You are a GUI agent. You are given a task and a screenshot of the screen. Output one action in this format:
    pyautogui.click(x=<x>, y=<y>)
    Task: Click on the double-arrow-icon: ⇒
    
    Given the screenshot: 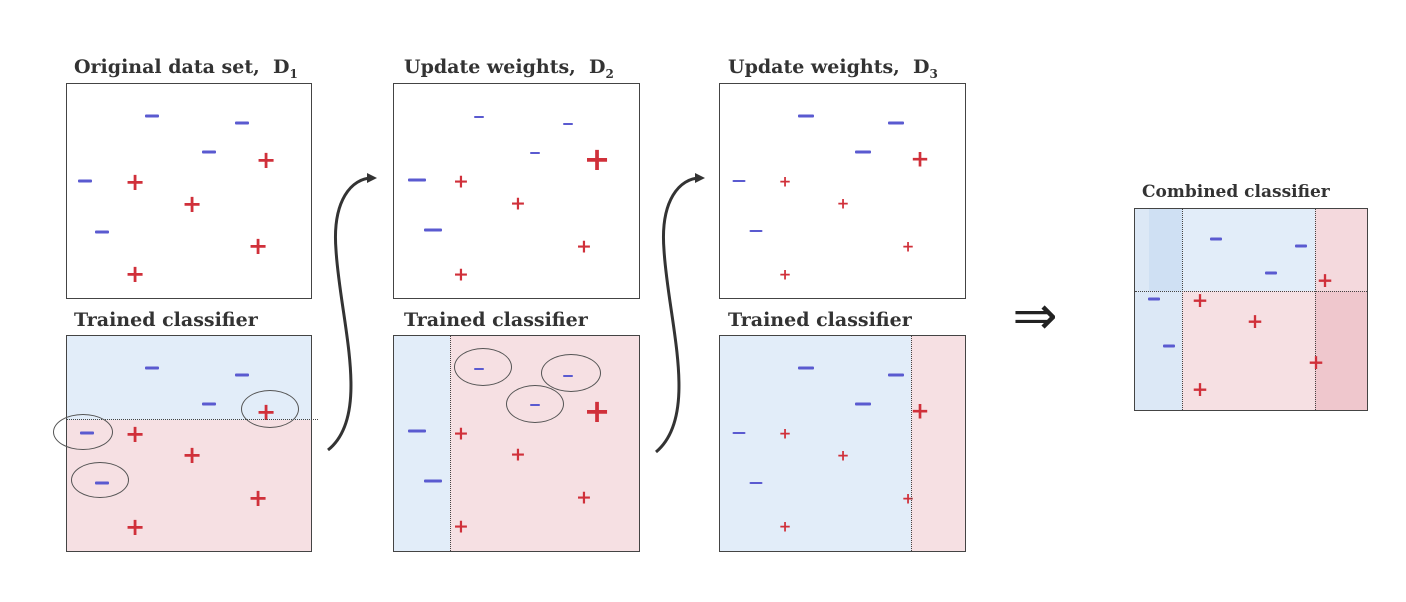 What is the action you would take?
    pyautogui.click(x=1035, y=315)
    